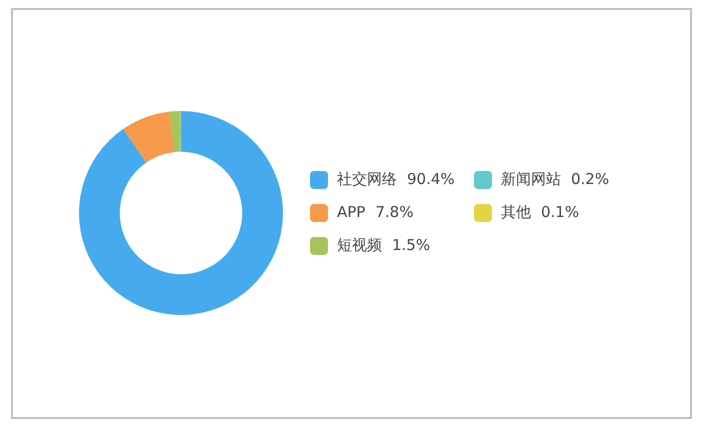 The image size is (703, 434). Describe the element at coordinates (394, 211) in the screenshot. I see `data-label: 7.8%` at that location.